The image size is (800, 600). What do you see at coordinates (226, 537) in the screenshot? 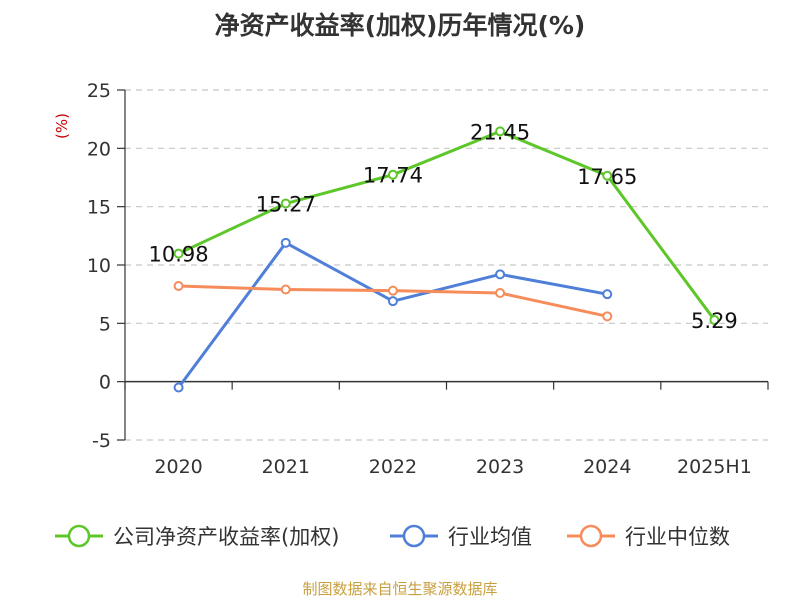
I see `legend-label: 公司净资产收益率(加权)` at bounding box center [226, 537].